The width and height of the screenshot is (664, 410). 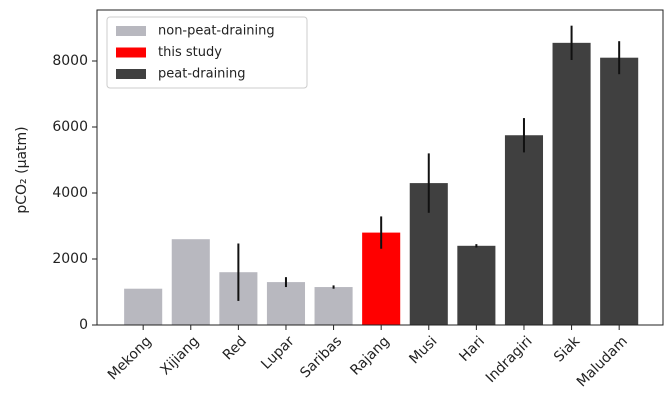 I want to click on legend: non-peat-draining this study peat-draining, so click(x=207, y=52).